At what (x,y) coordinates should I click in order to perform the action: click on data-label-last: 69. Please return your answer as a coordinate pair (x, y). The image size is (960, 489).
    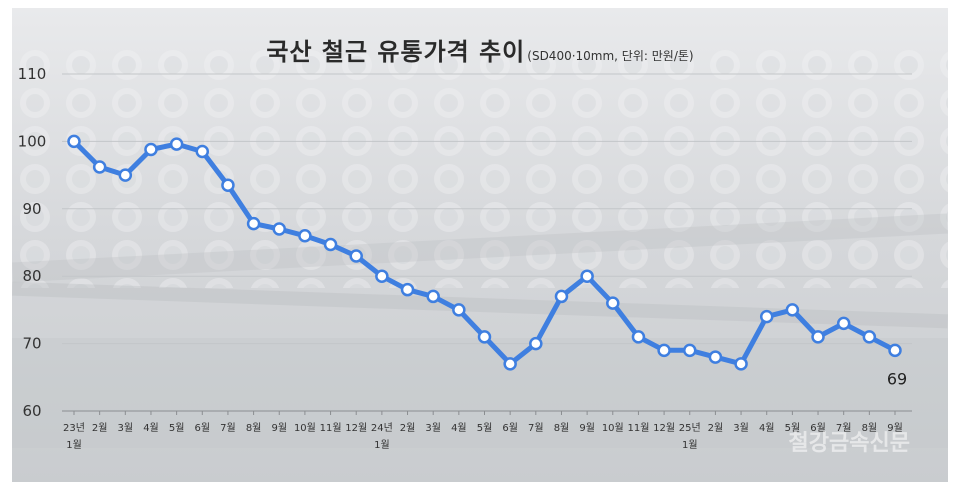
    Looking at the image, I should click on (897, 378).